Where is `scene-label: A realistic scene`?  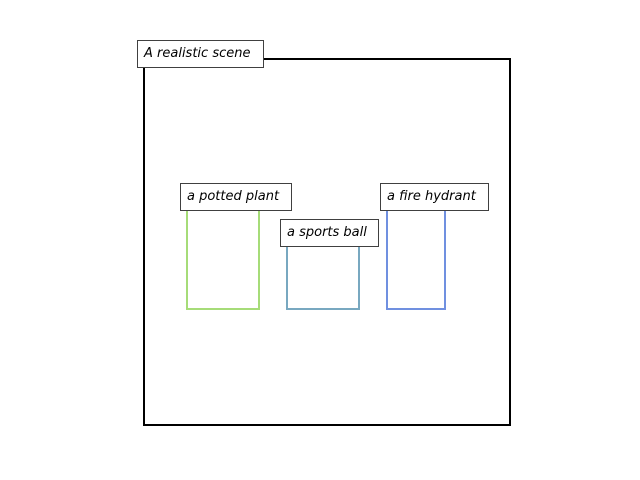 scene-label: A realistic scene is located at coordinates (200, 54).